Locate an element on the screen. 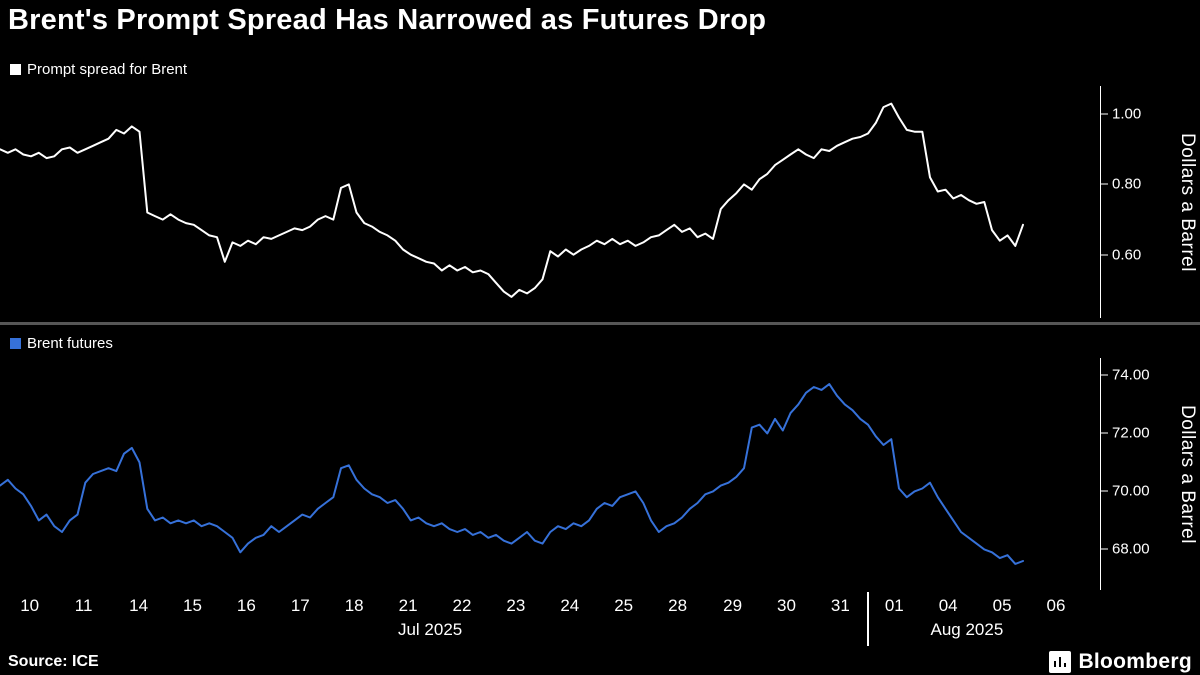 This screenshot has width=1200, height=675. x-month-label: Aug 2025 is located at coordinates (967, 629).